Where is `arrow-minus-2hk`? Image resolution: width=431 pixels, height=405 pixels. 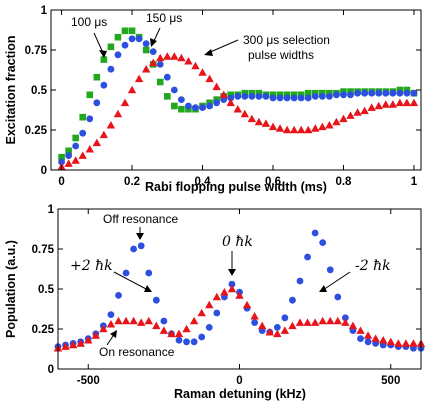 arrow-minus-2hk is located at coordinates (336, 281).